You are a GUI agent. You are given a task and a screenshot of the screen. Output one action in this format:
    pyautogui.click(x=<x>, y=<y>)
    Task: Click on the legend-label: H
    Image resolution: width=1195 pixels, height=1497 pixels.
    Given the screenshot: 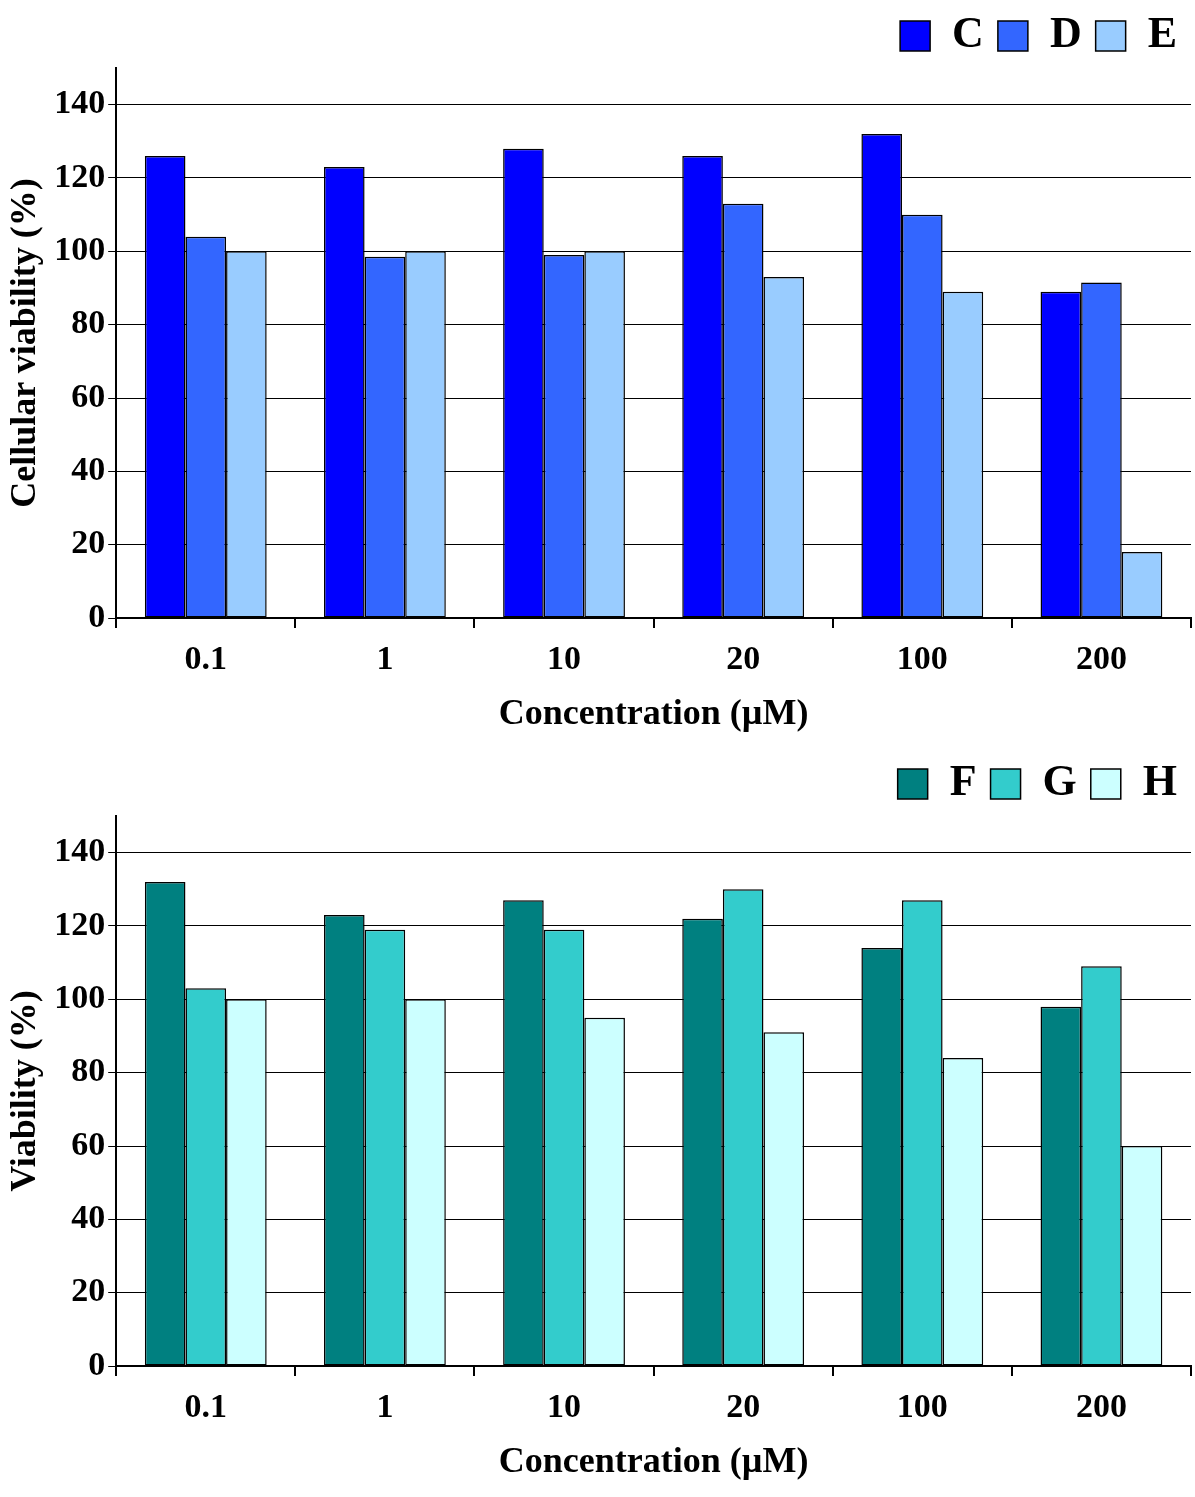 What is the action you would take?
    pyautogui.click(x=1160, y=781)
    